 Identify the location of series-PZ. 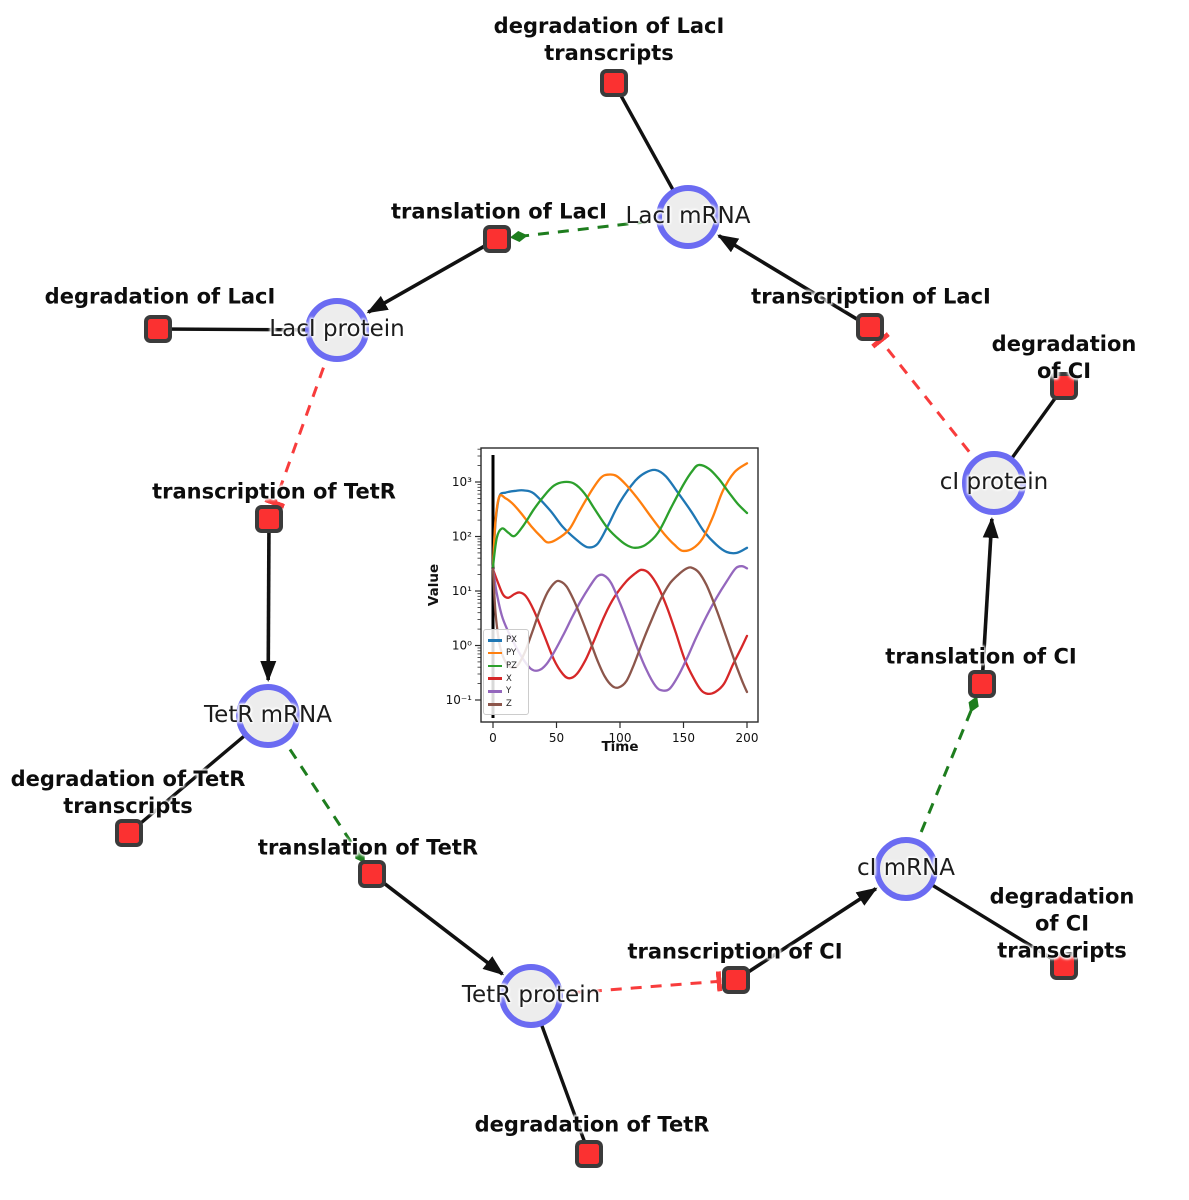
(620, 515).